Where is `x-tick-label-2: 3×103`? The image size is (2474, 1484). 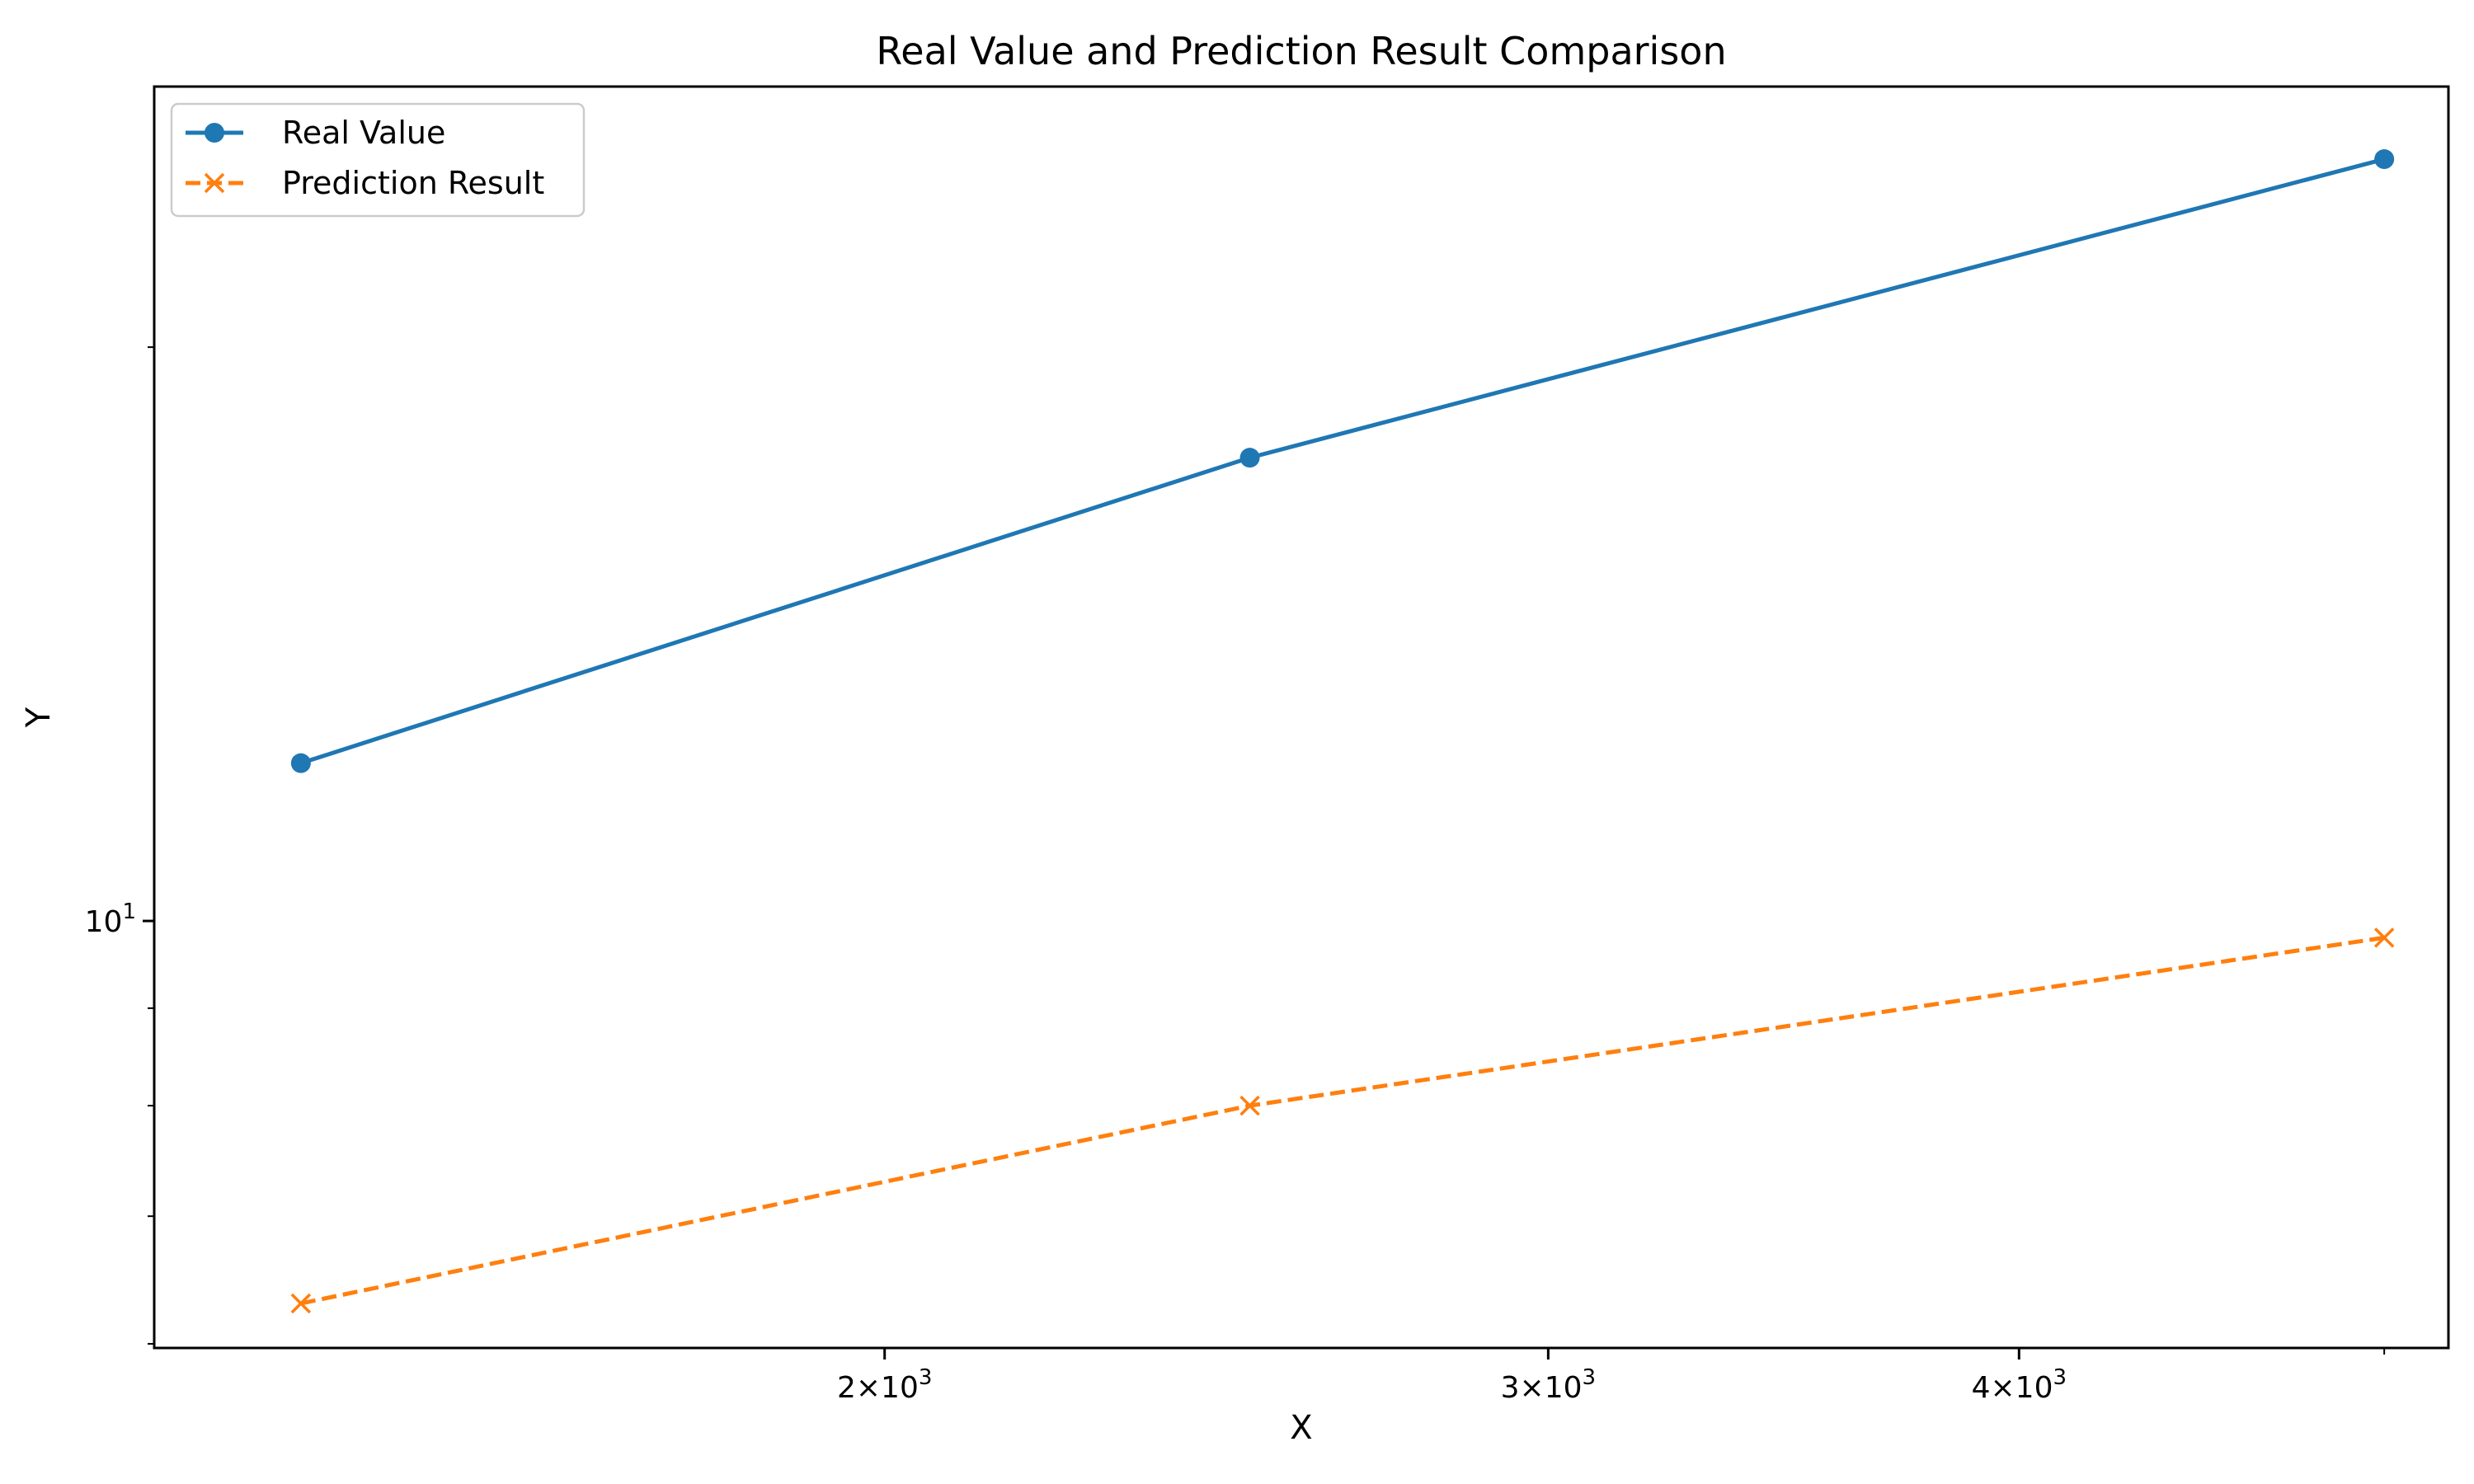 x-tick-label-2: 3×103 is located at coordinates (1548, 1385).